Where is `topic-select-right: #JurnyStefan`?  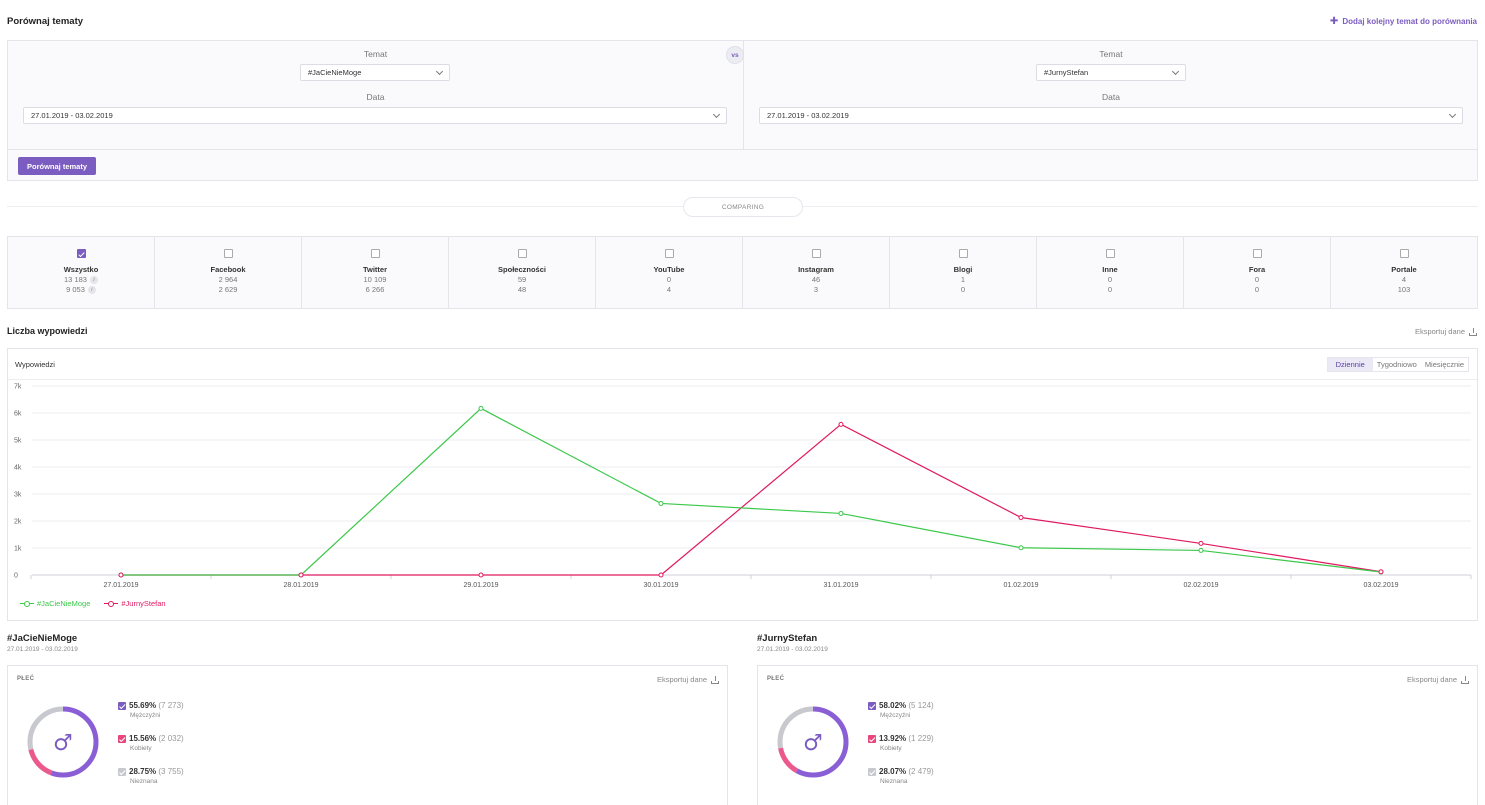
topic-select-right: #JurnyStefan is located at coordinates (1111, 72).